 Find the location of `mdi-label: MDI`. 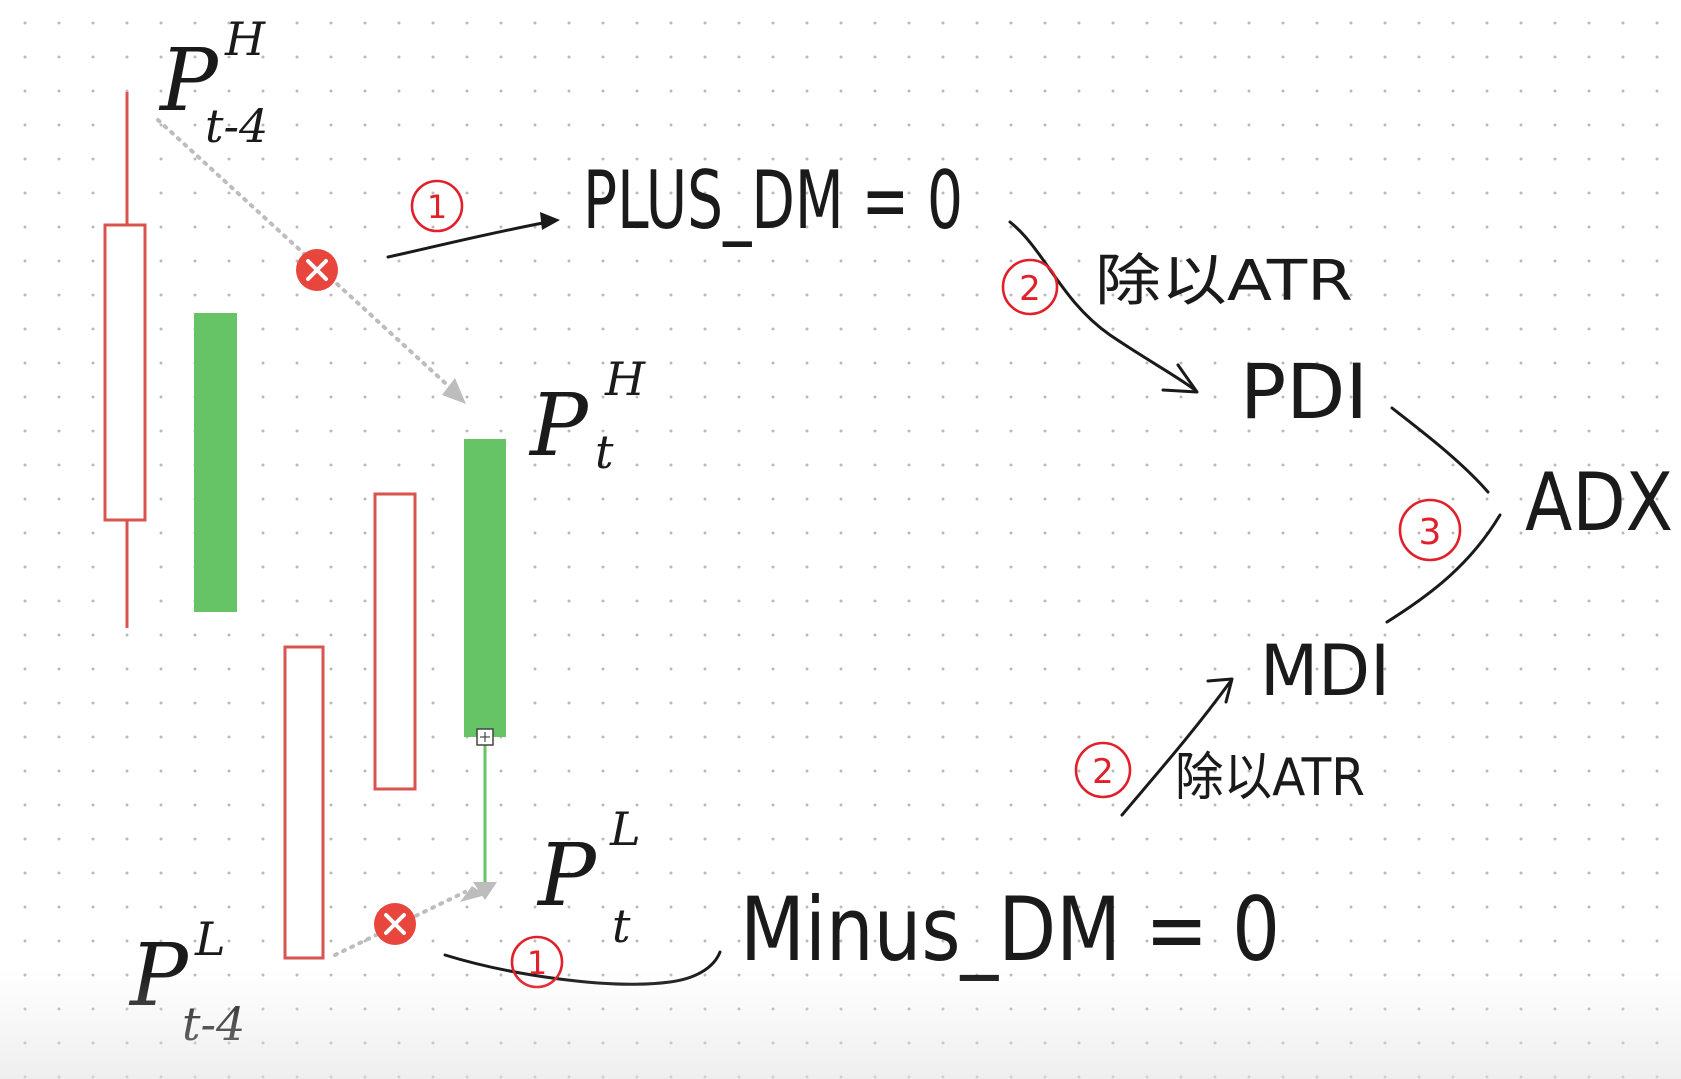

mdi-label: MDI is located at coordinates (1325, 671).